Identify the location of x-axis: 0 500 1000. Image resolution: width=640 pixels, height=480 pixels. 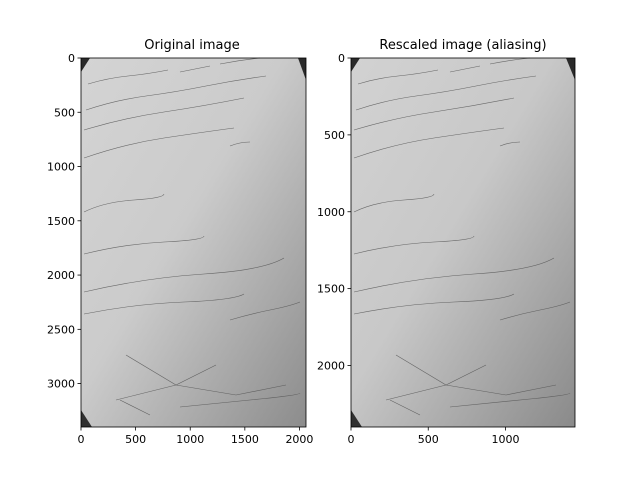
(433, 436).